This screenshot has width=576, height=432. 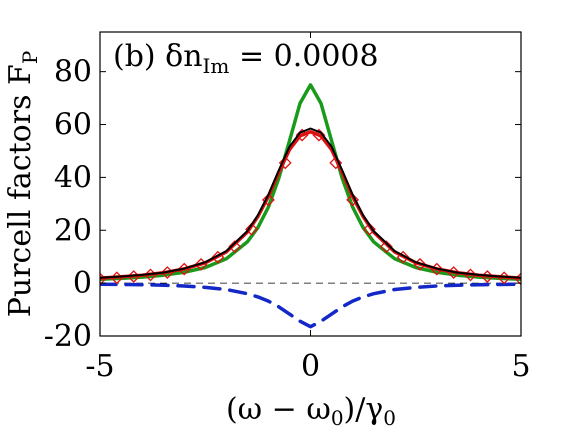 I want to click on x-tick-label-2: 5, so click(x=520, y=366).